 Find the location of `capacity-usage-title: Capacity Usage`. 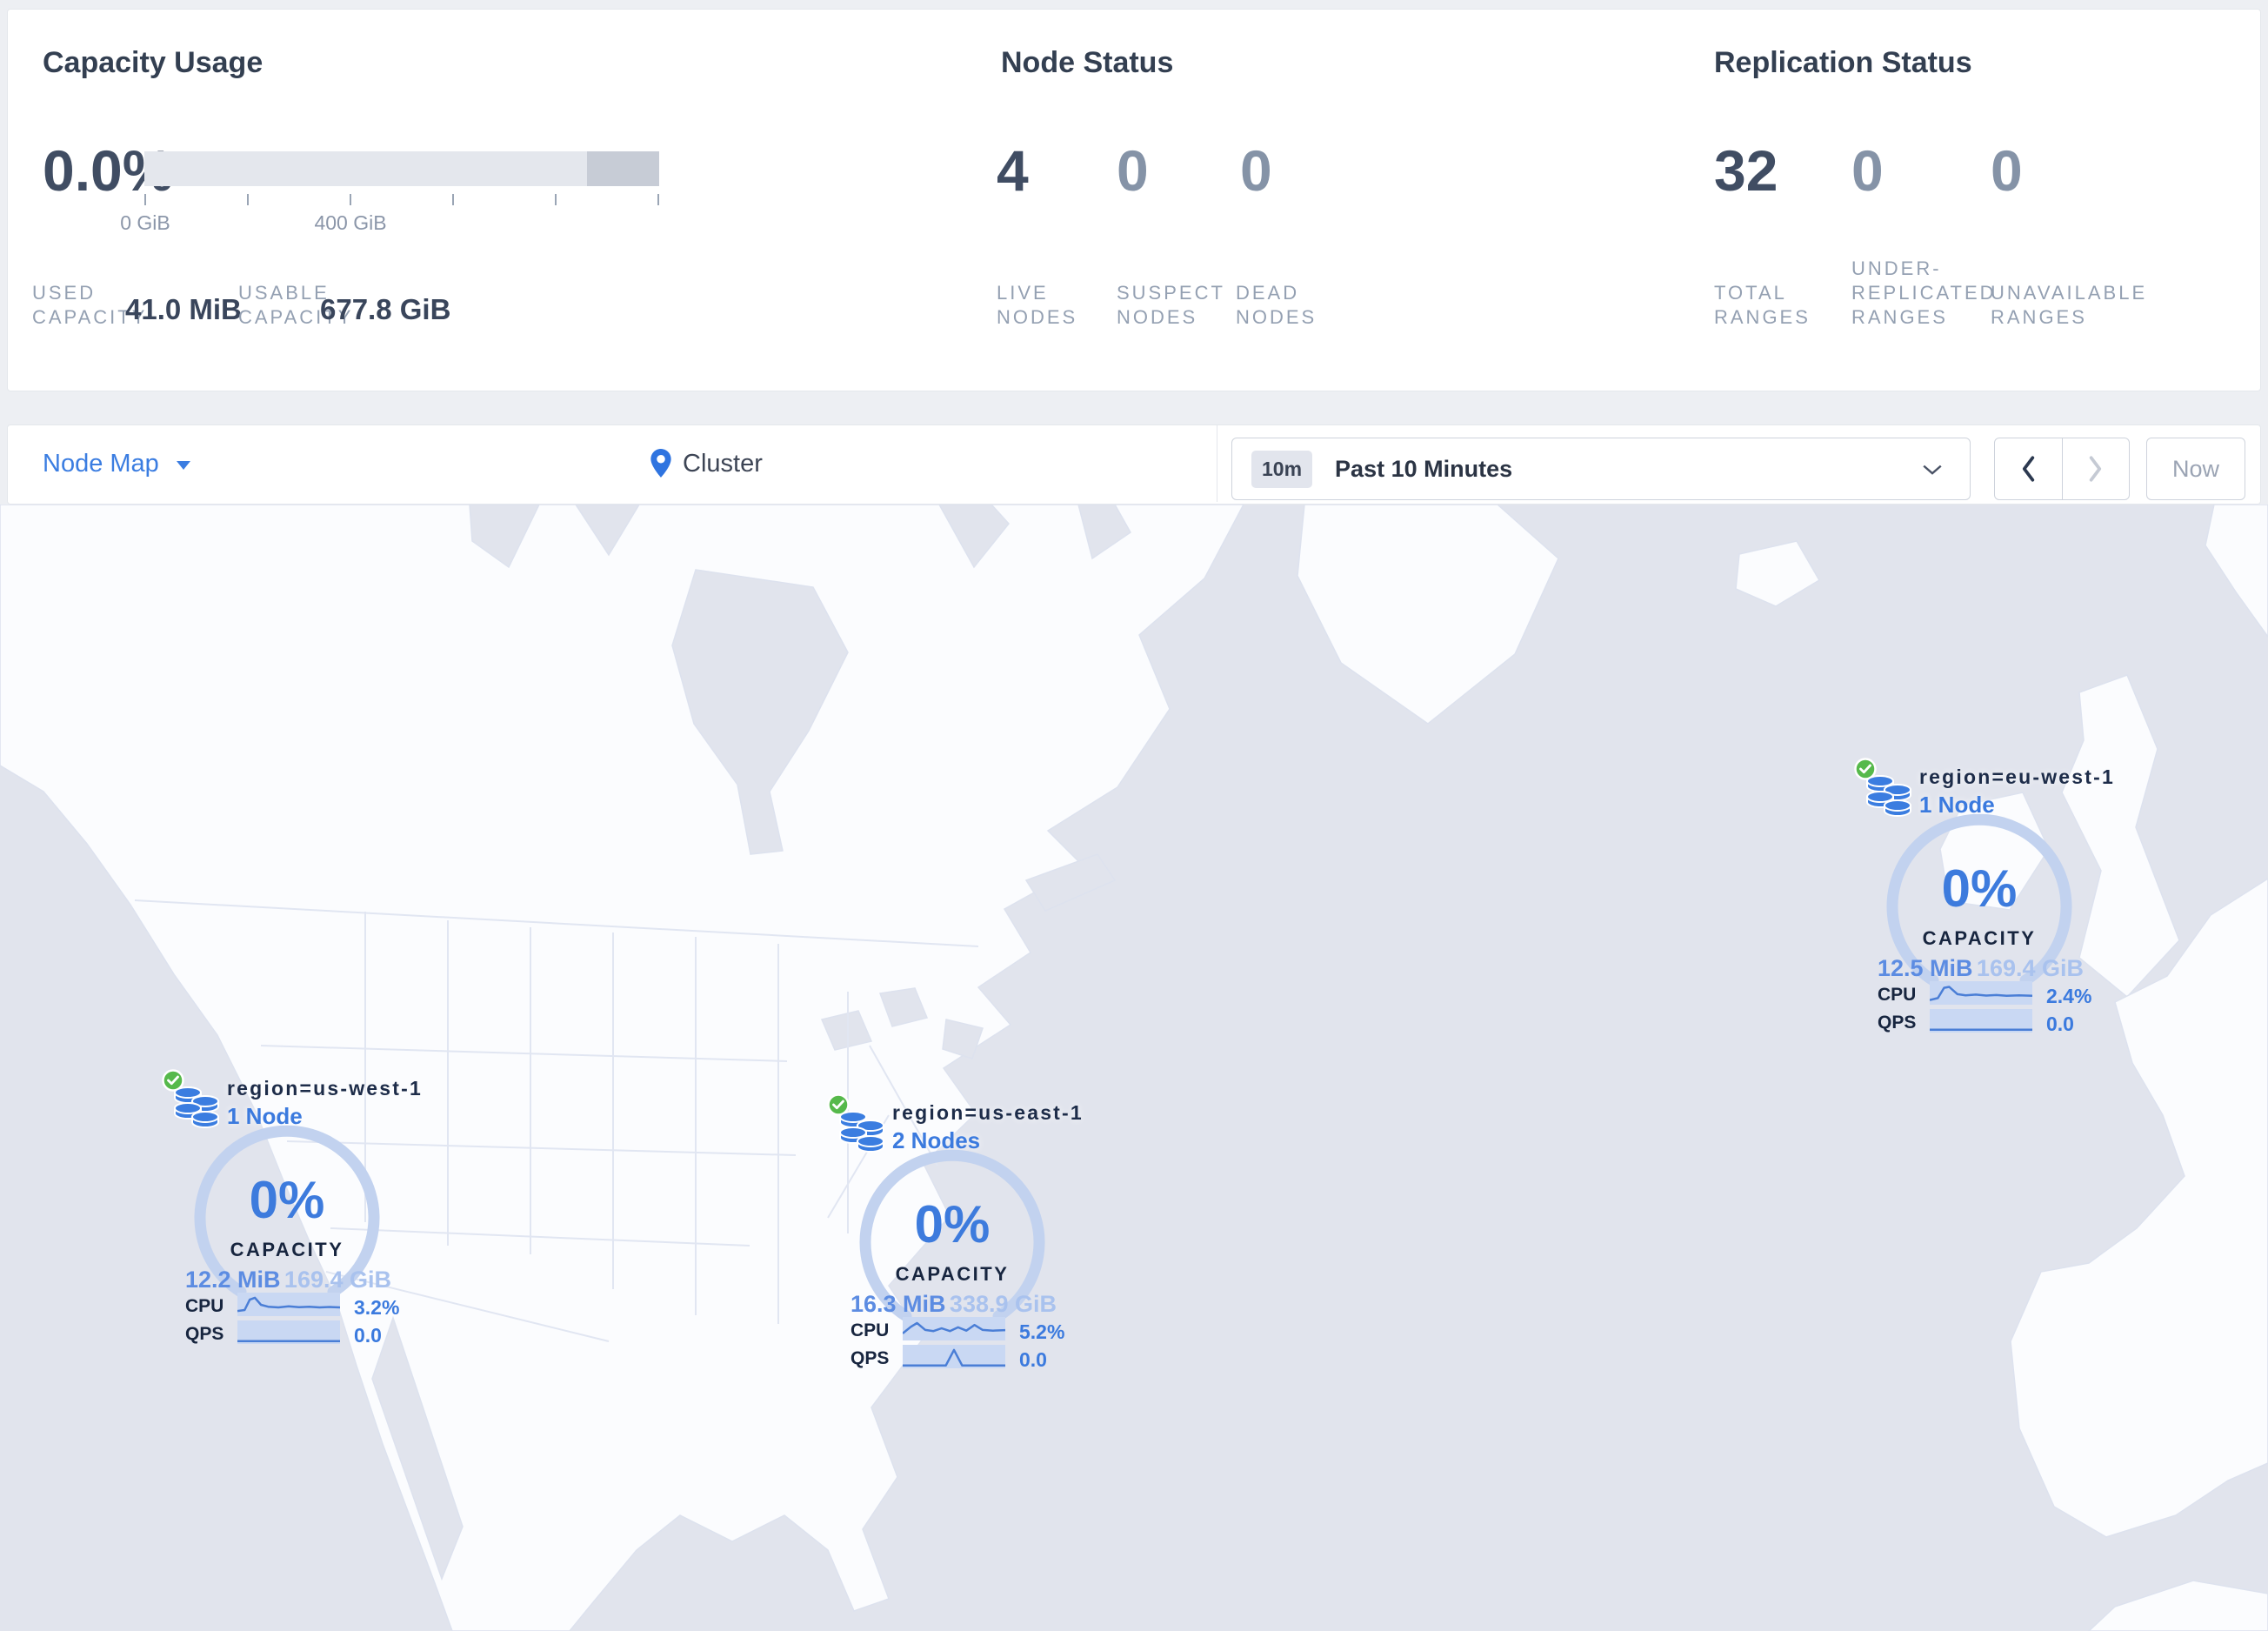

capacity-usage-title: Capacity Usage is located at coordinates (153, 62).